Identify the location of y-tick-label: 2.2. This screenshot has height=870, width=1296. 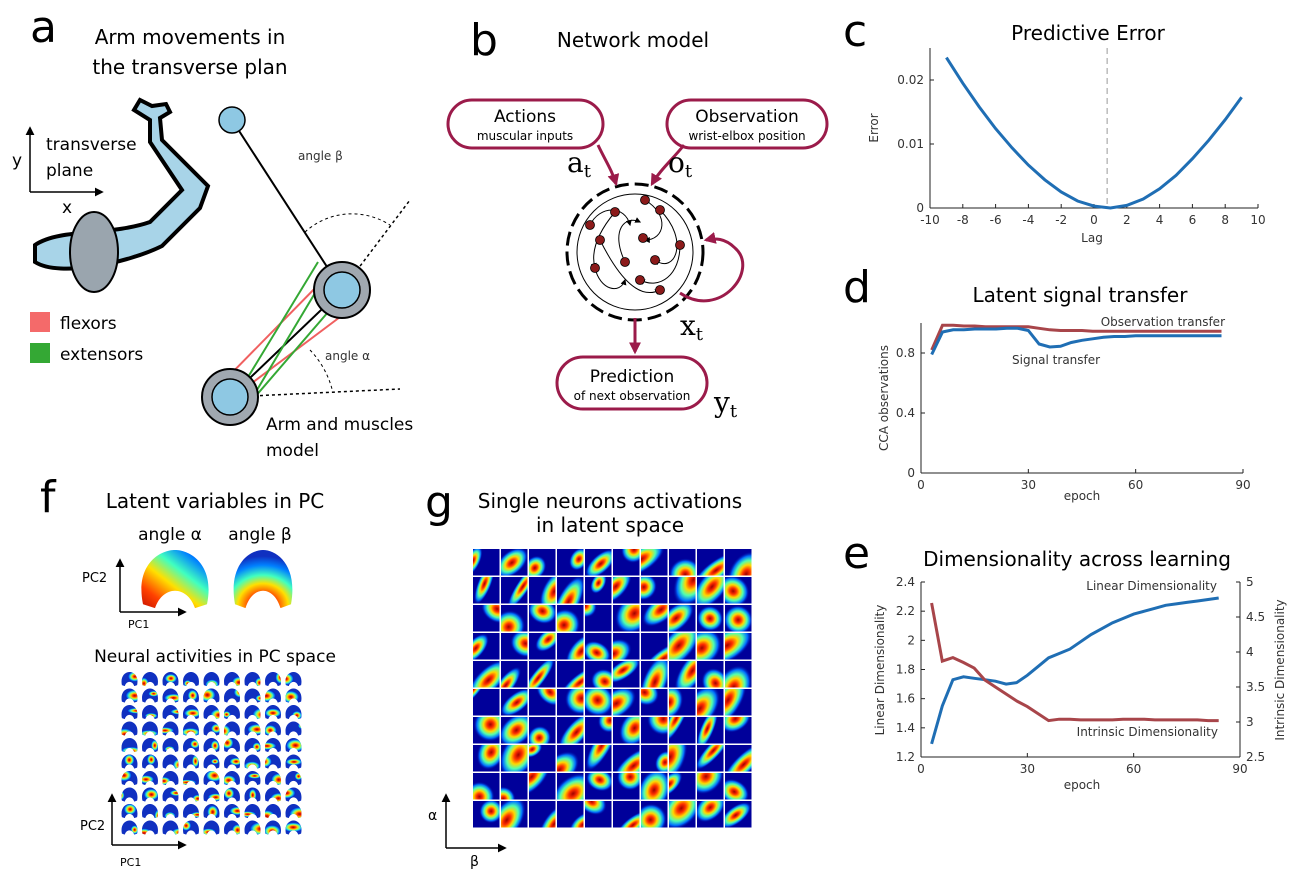
(905, 611).